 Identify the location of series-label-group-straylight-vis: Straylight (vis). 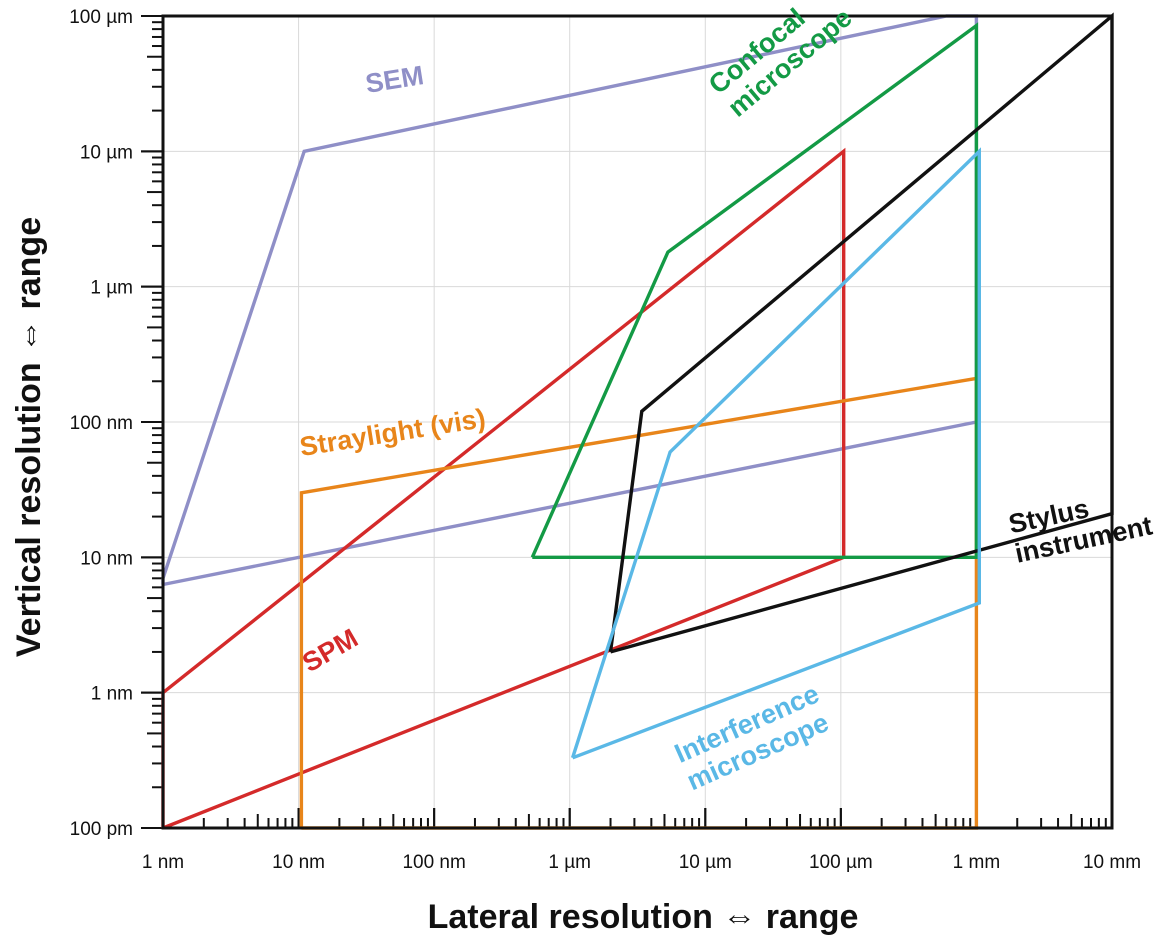
(393, 432).